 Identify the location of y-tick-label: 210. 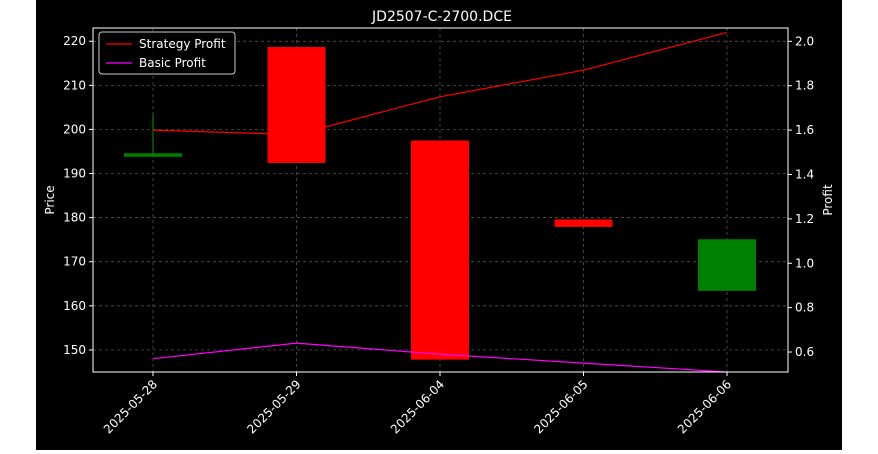
(74, 85).